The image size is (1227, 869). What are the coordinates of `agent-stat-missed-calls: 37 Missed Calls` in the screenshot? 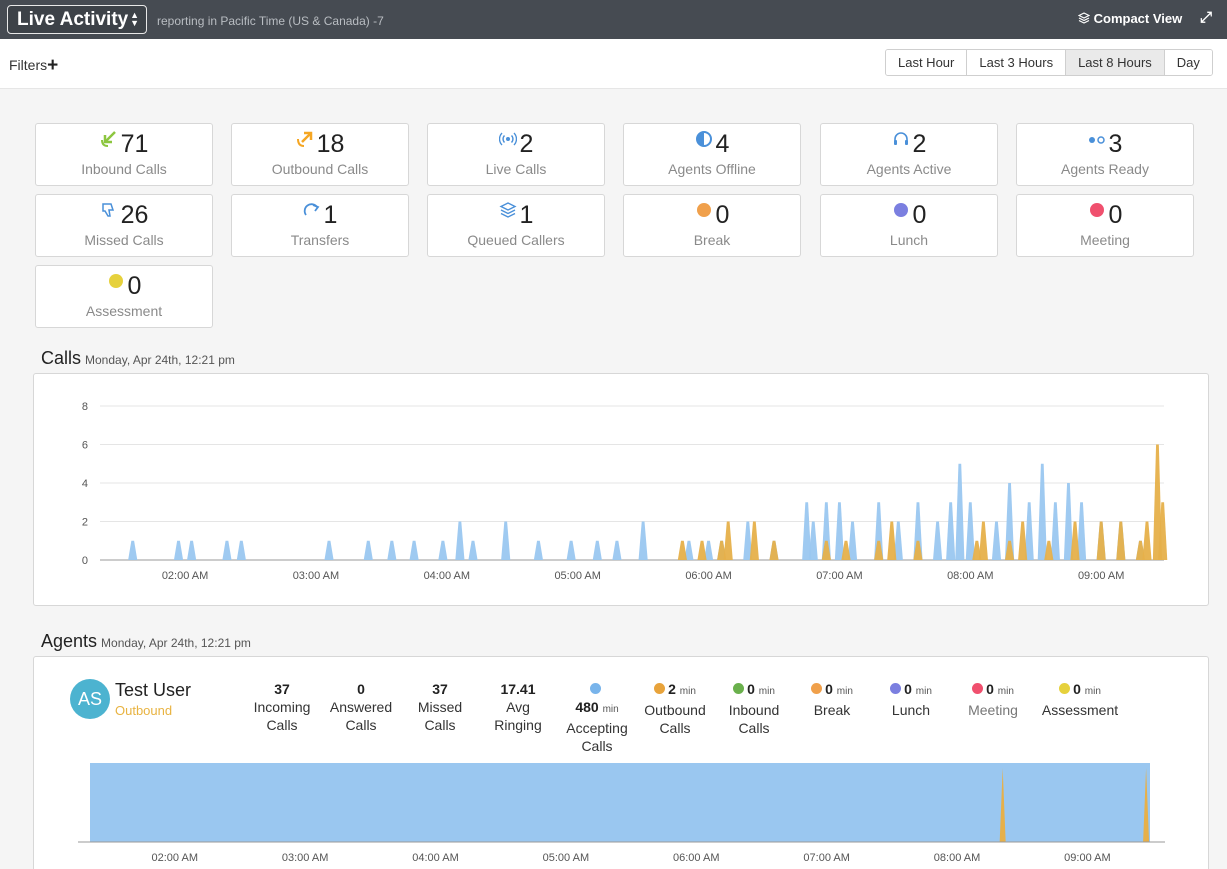 It's located at (440, 707).